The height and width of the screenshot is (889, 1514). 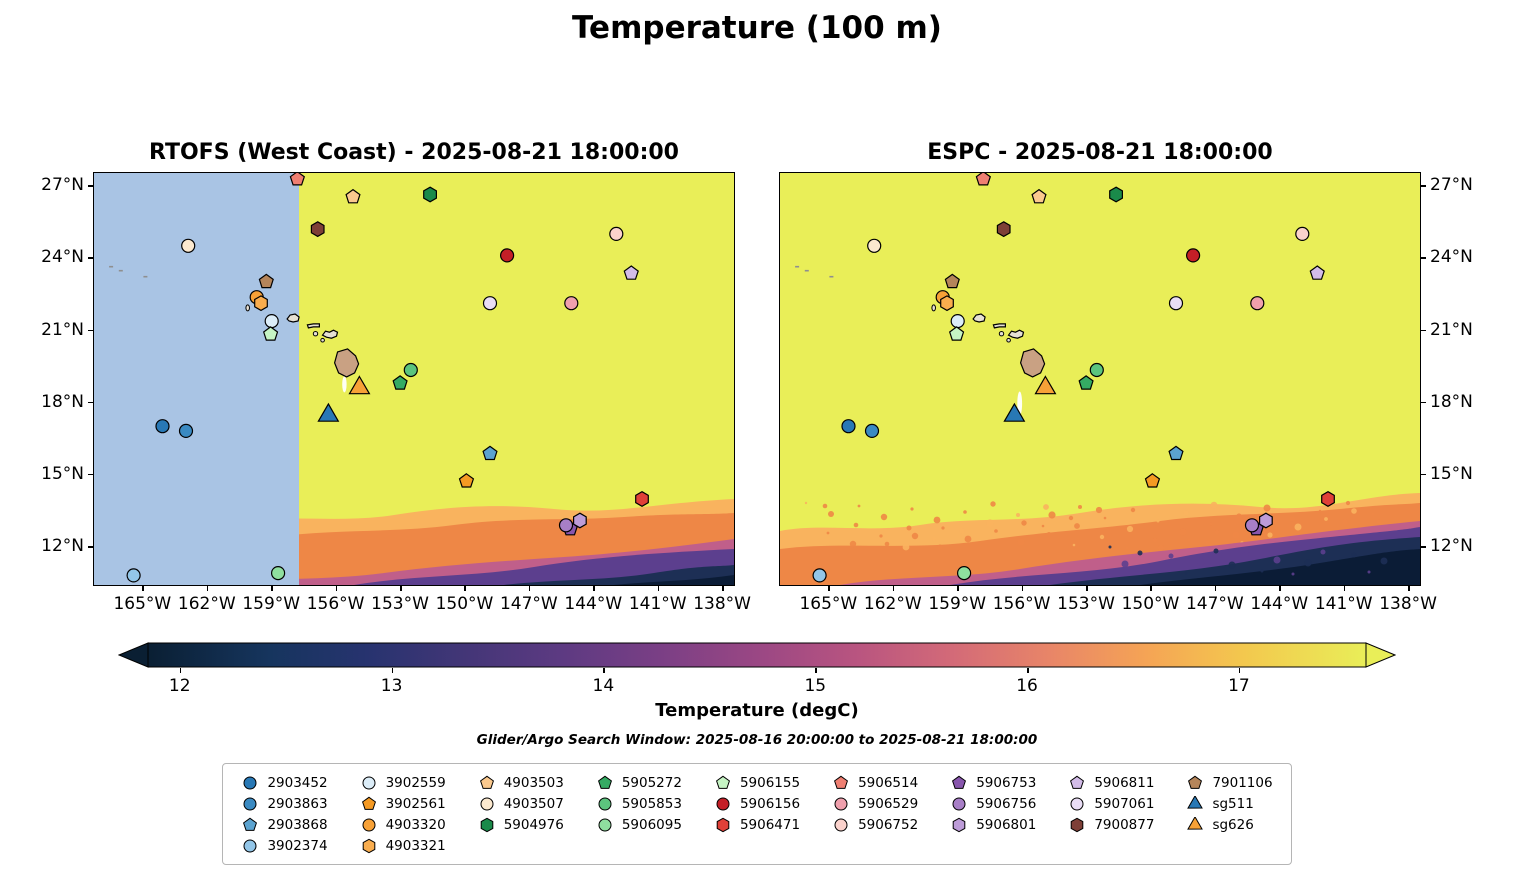 What do you see at coordinates (757, 782) in the screenshot?
I see `legend-item-5906155: 5906155` at bounding box center [757, 782].